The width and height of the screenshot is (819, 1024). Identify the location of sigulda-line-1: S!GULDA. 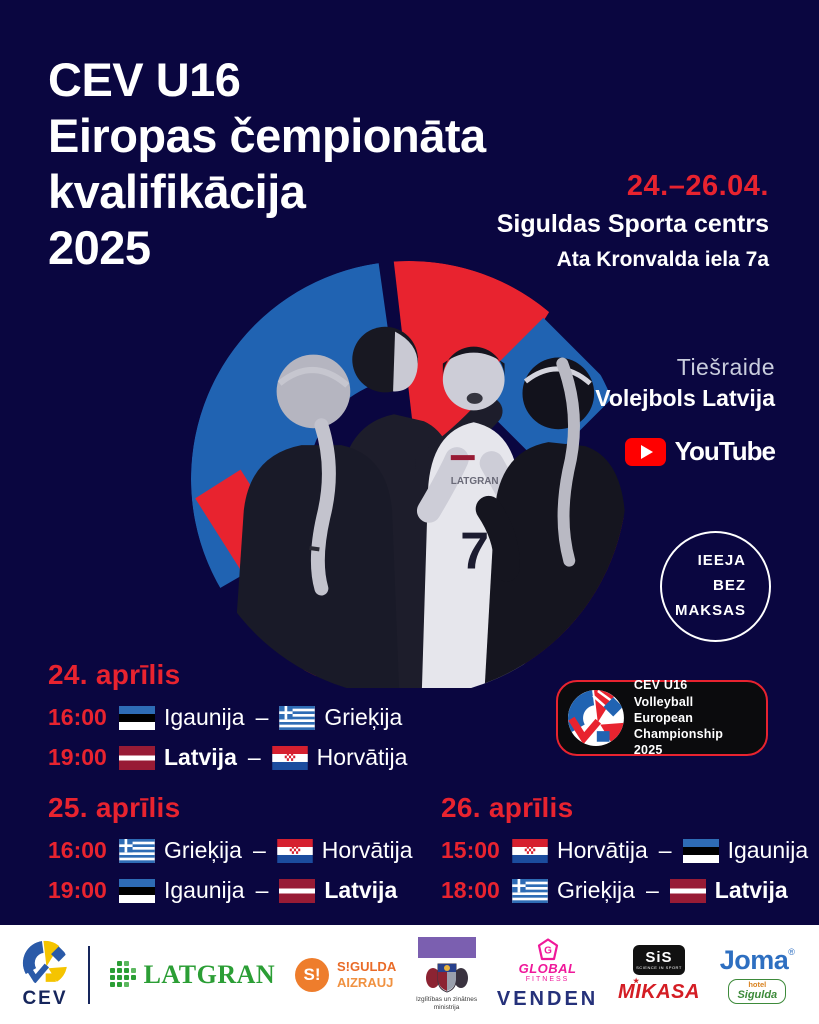
(366, 966).